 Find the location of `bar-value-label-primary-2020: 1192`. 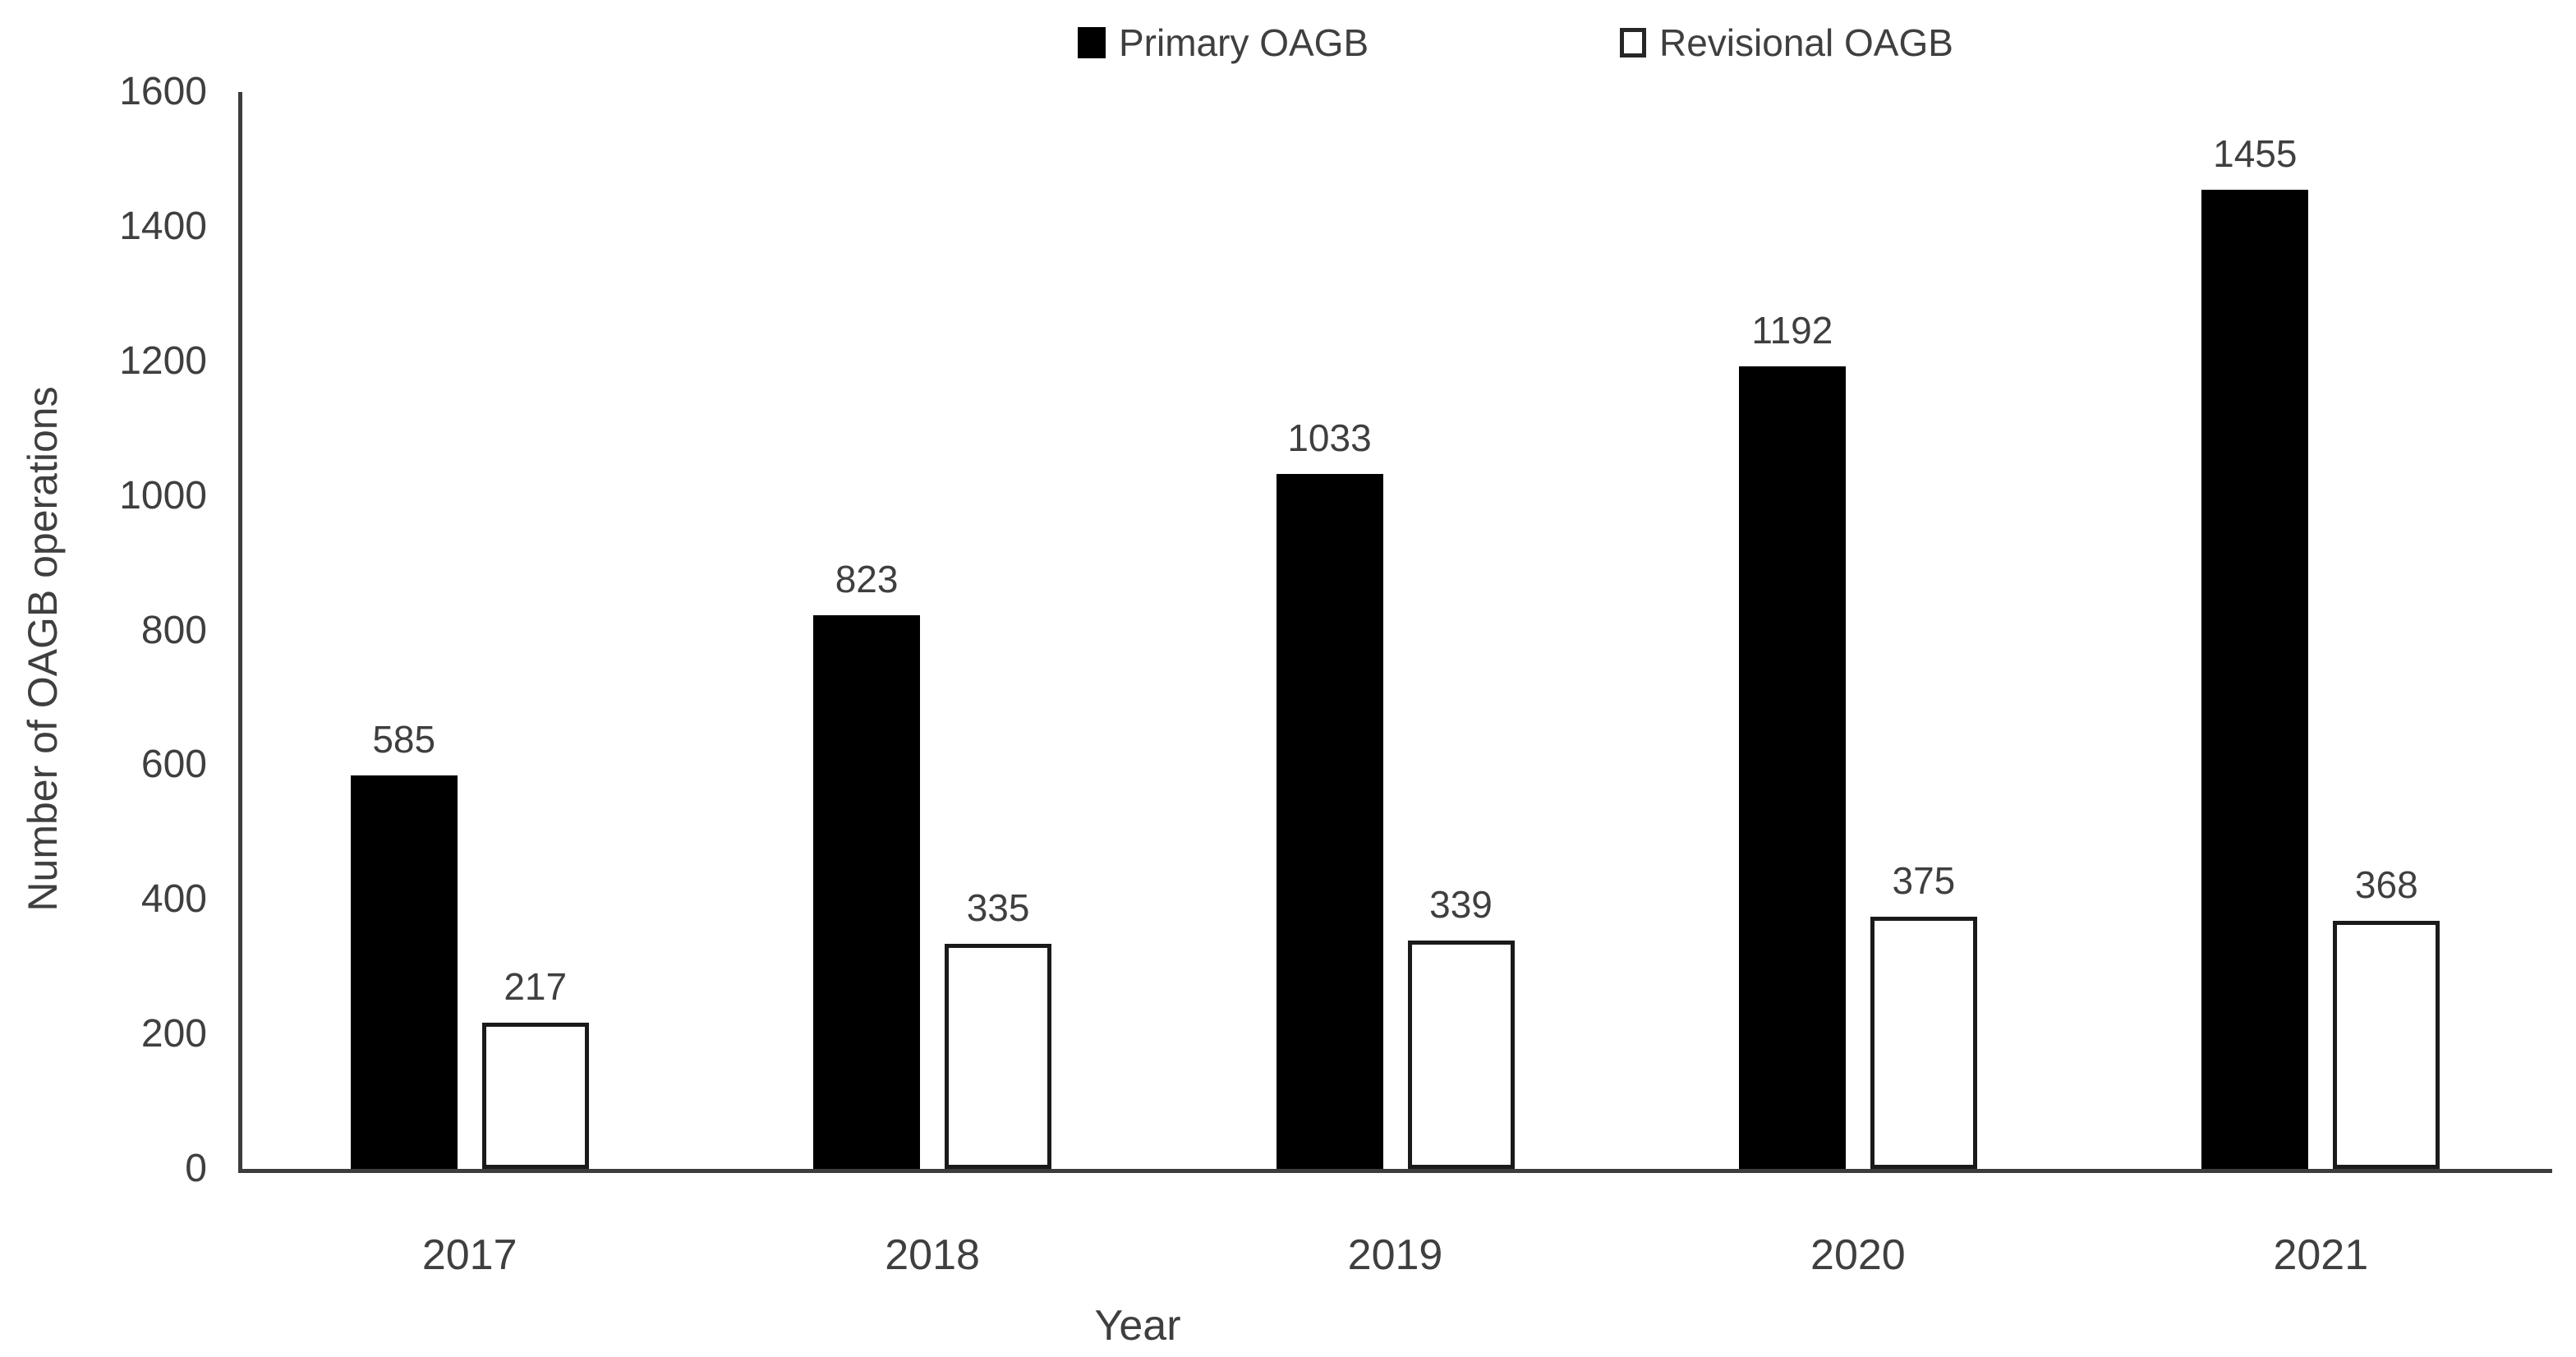

bar-value-label-primary-2020: 1192 is located at coordinates (1792, 330).